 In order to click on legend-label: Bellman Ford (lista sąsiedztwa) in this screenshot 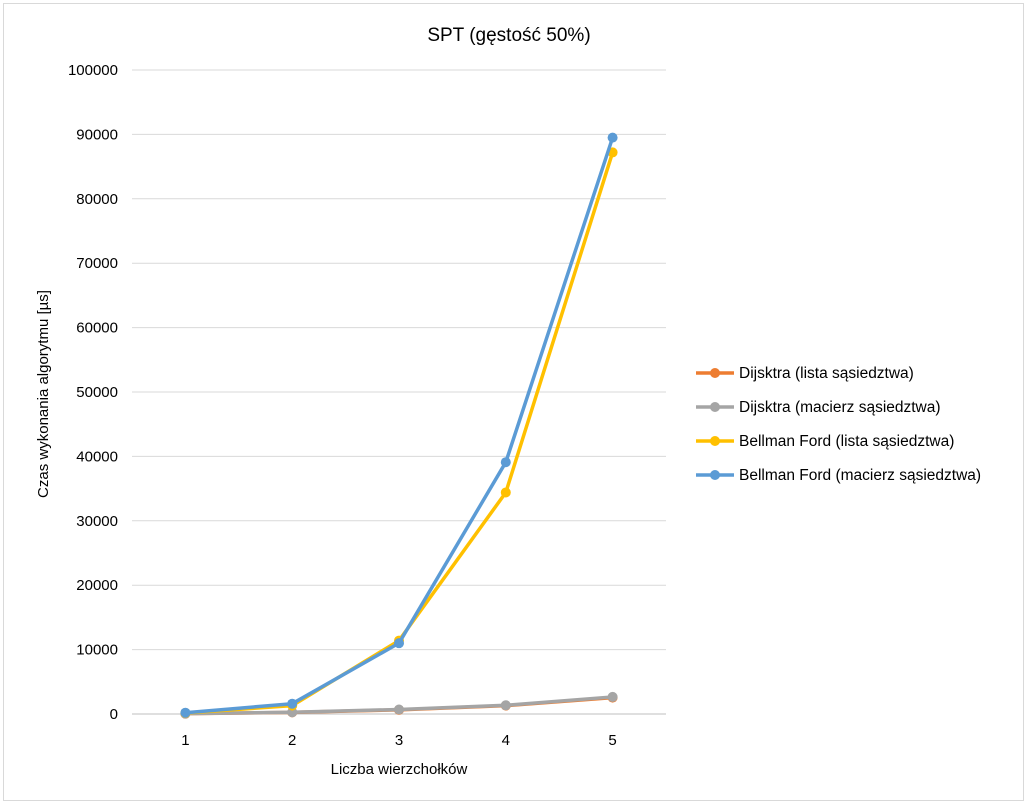, I will do `click(846, 441)`.